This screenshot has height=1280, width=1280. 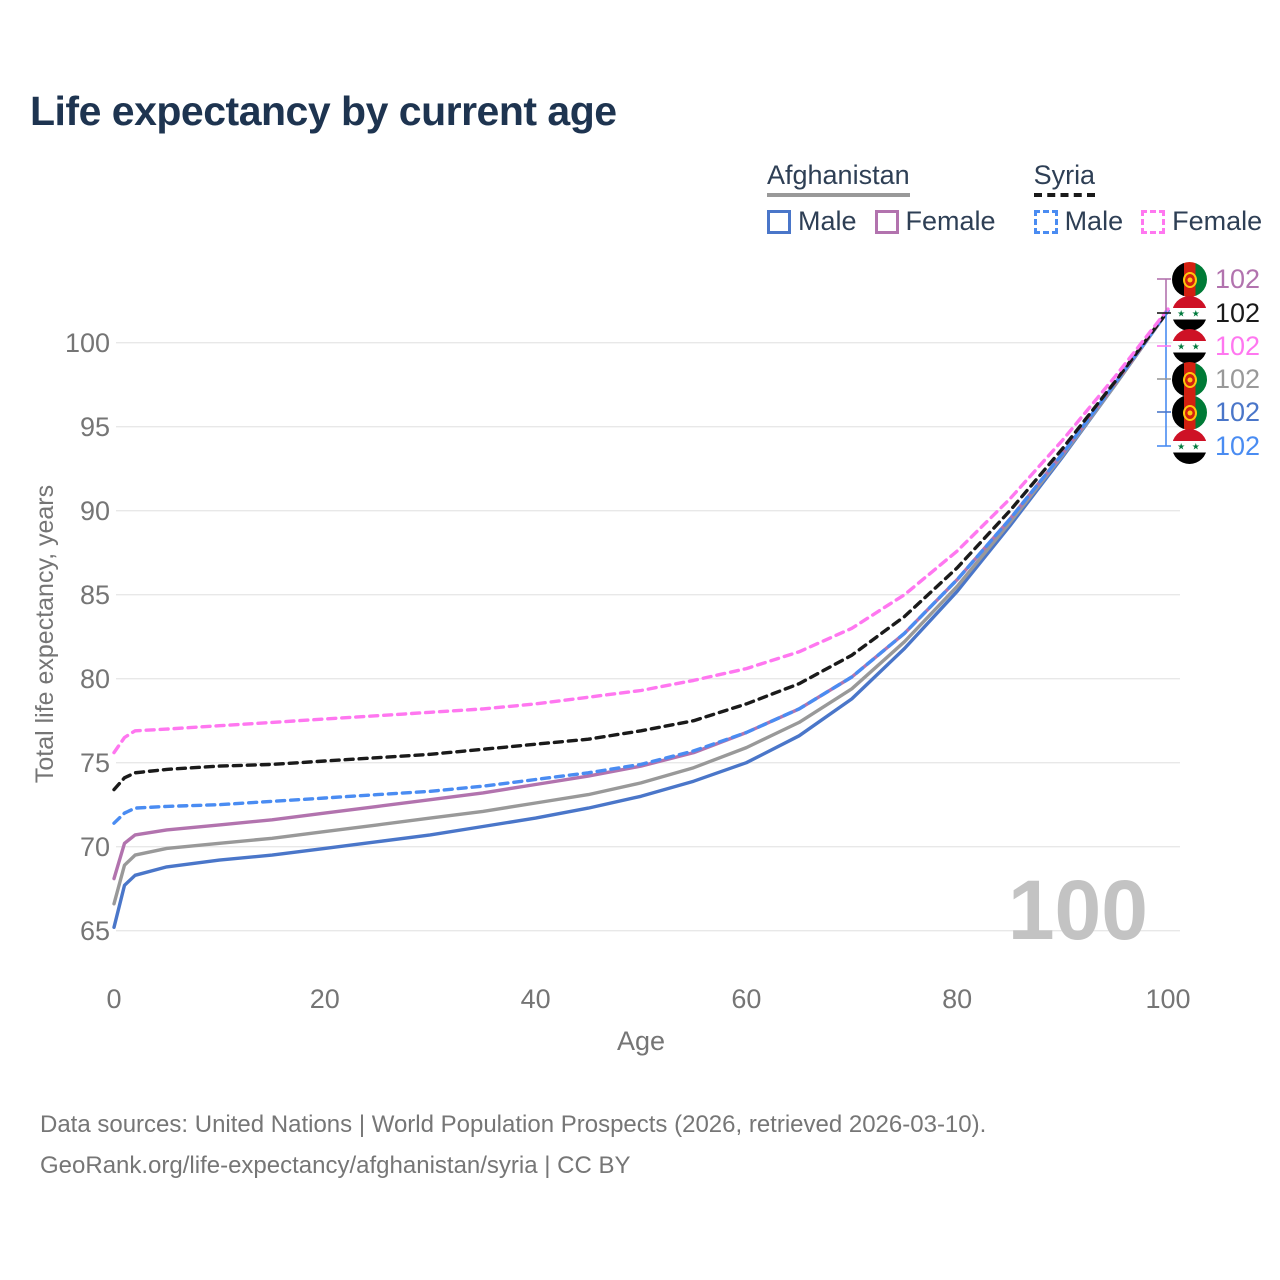 What do you see at coordinates (838, 178) in the screenshot?
I see `legend-country-label-afghanistan: Afghanistan` at bounding box center [838, 178].